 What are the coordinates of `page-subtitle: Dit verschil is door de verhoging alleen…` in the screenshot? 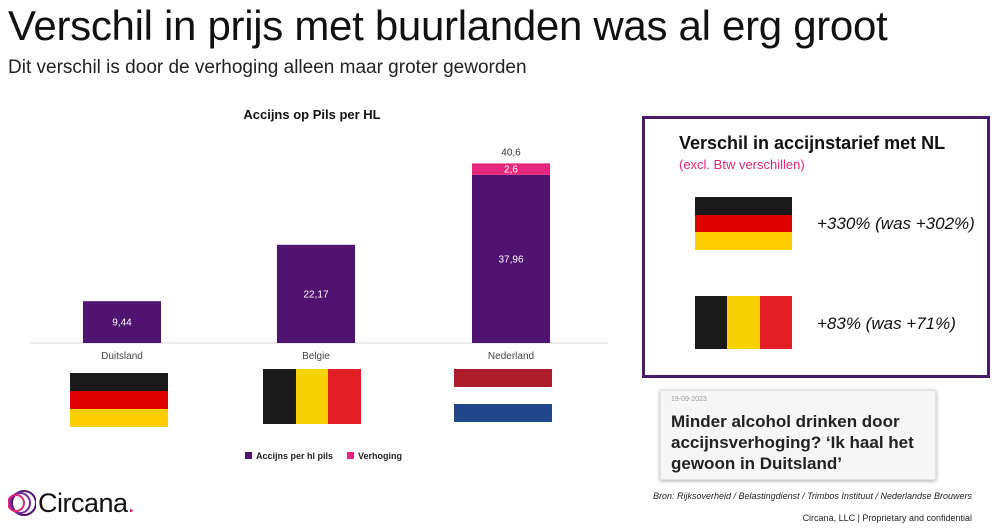 It's located at (267, 67).